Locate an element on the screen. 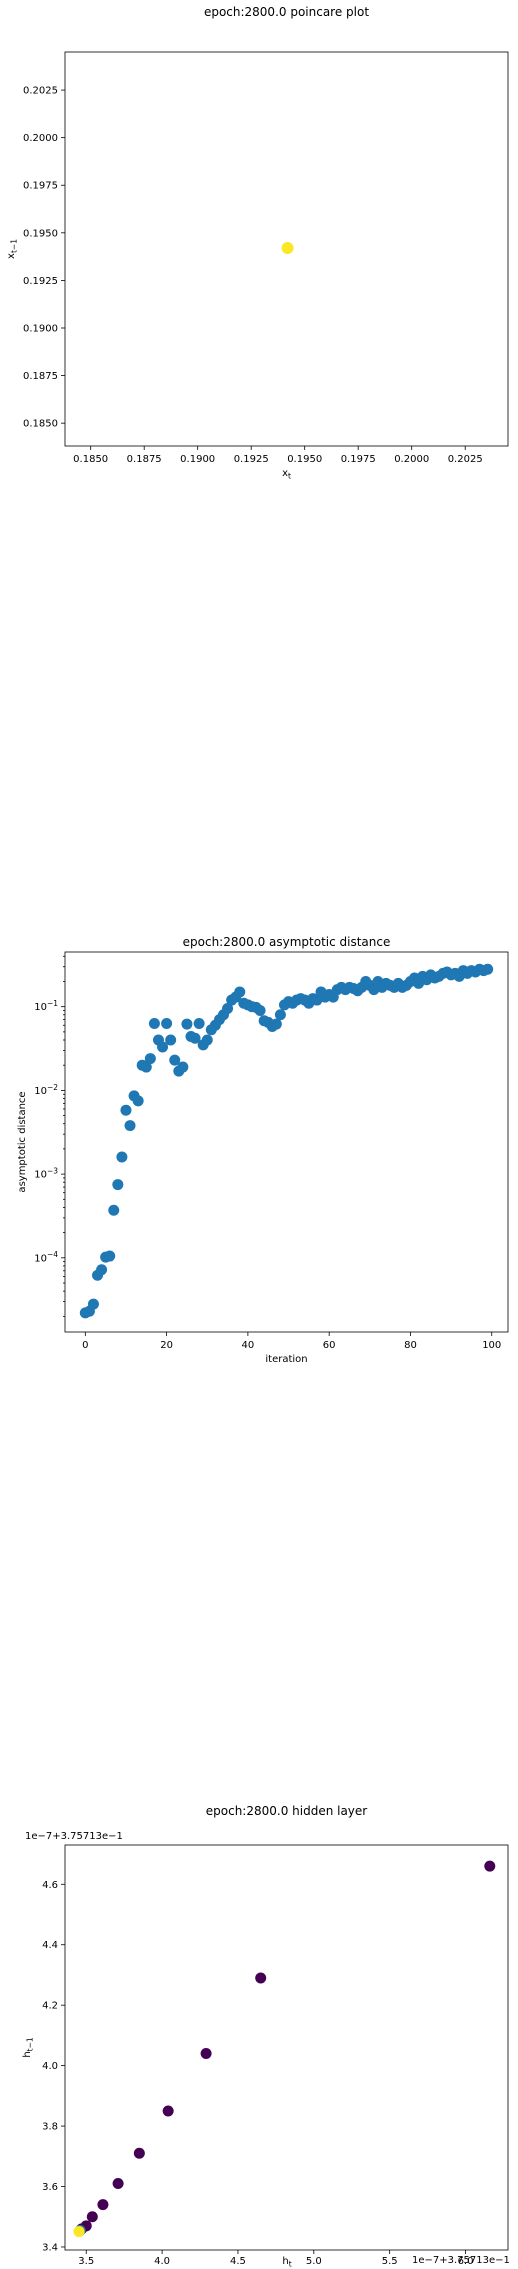 The width and height of the screenshot is (518, 2269). y-tick-label: 4.4 is located at coordinates (50, 1945).